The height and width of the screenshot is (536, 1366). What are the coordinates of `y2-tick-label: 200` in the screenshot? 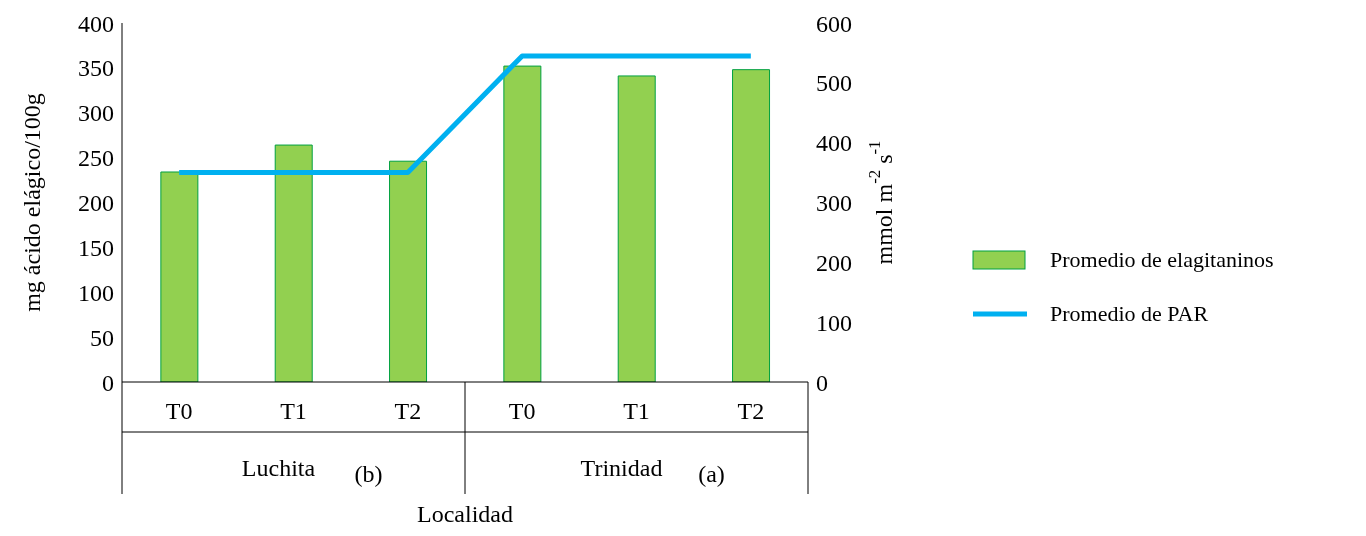 It's located at (834, 262).